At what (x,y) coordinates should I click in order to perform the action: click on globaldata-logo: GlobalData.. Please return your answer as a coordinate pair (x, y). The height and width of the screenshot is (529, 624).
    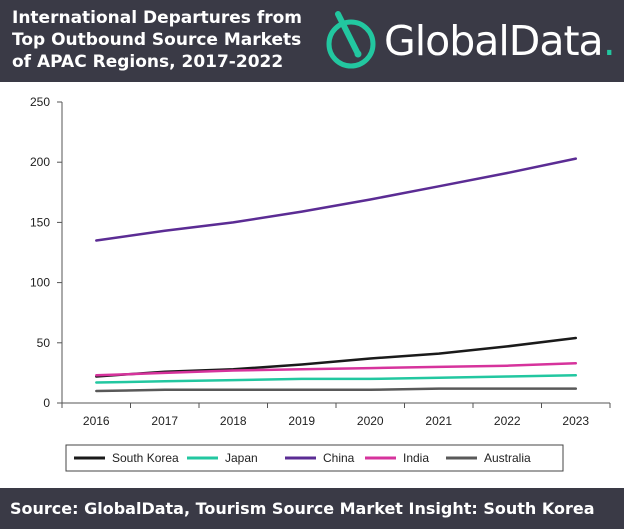
    Looking at the image, I should click on (469, 41).